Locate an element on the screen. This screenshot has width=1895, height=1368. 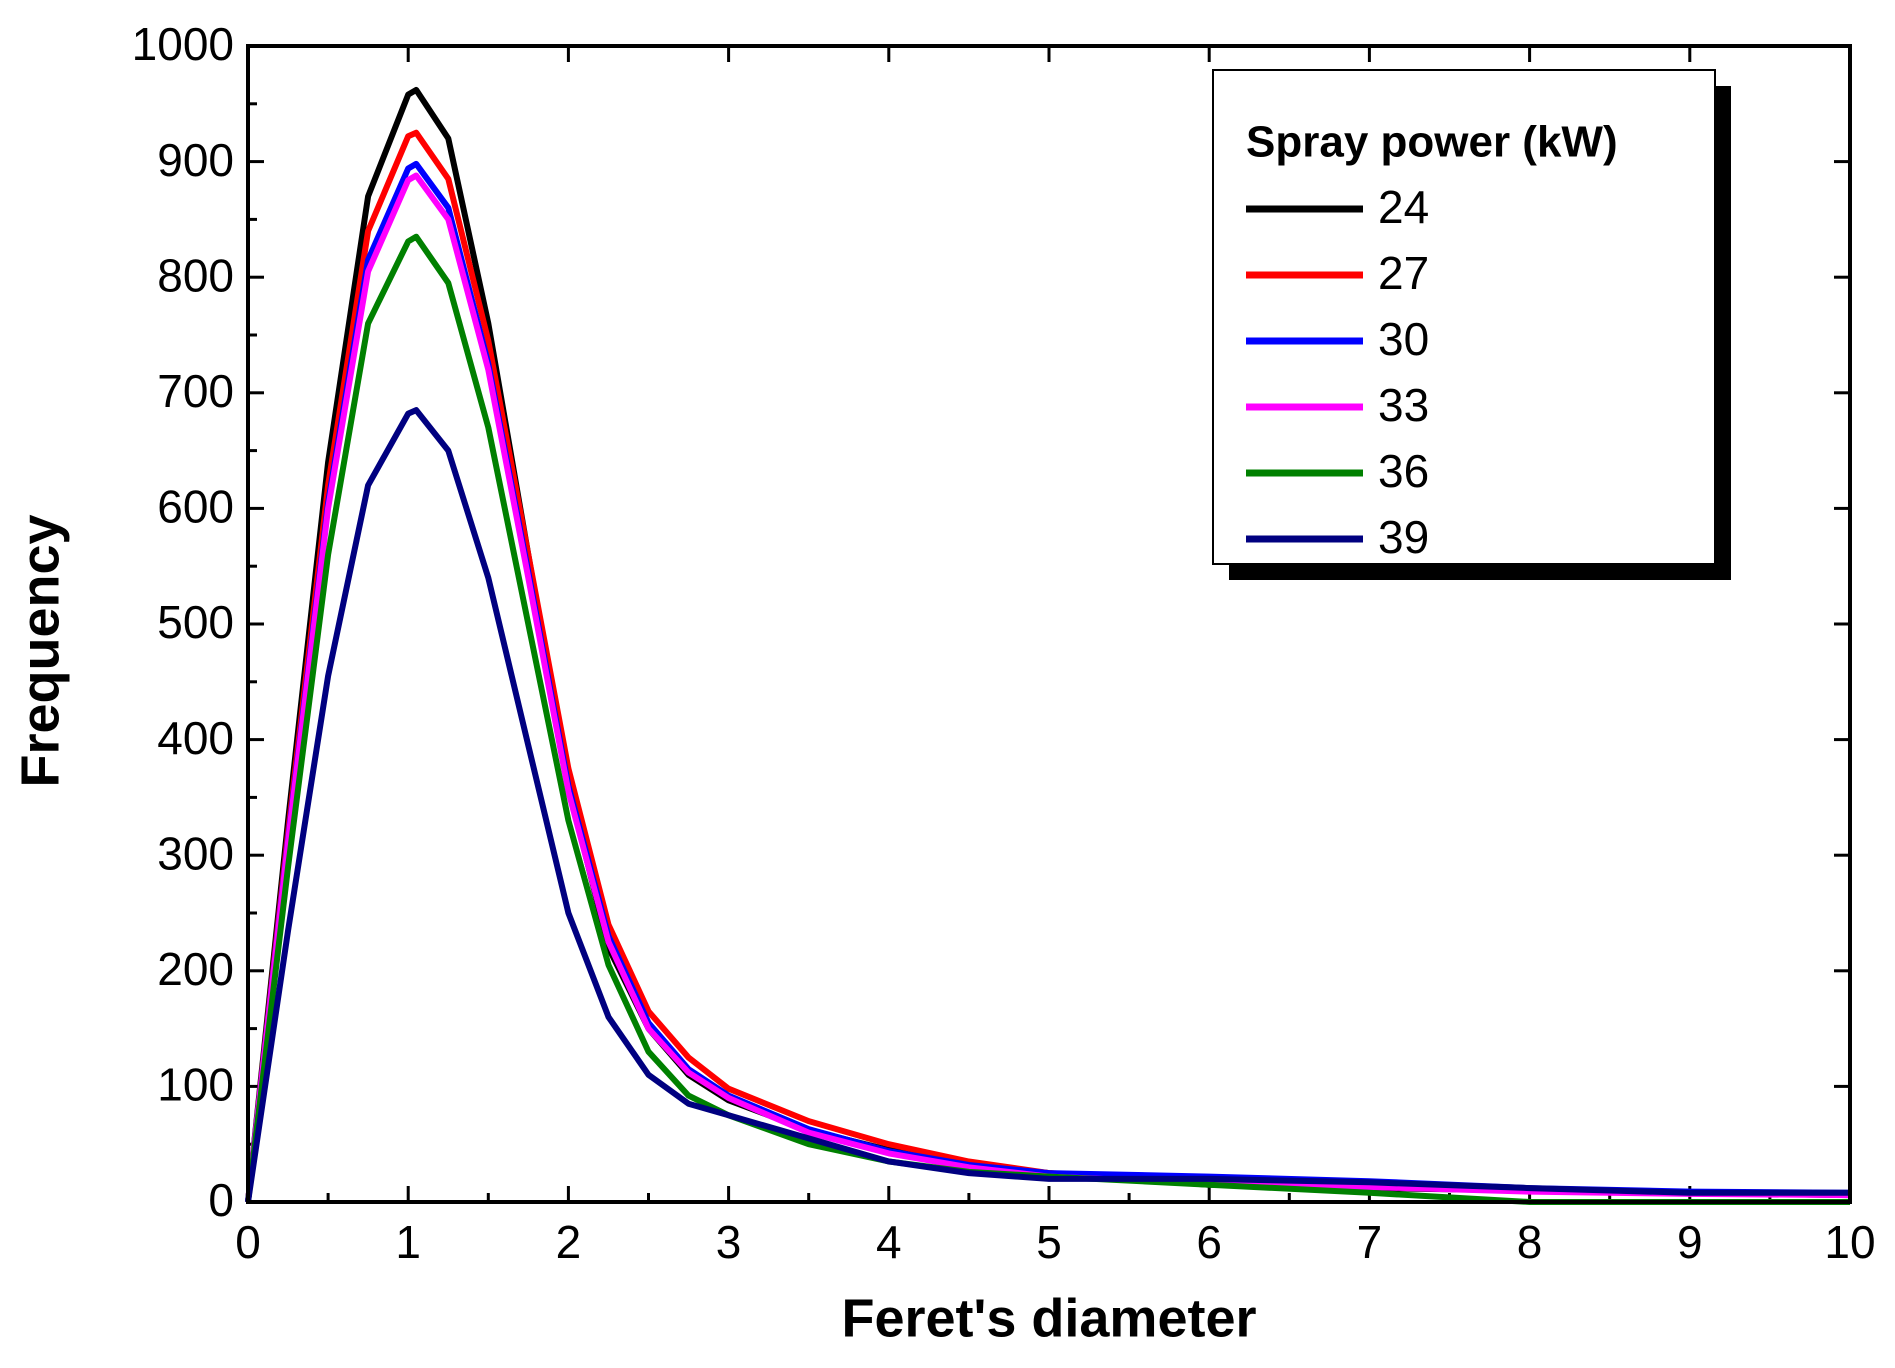
legend-label: 39 is located at coordinates (1403, 537).